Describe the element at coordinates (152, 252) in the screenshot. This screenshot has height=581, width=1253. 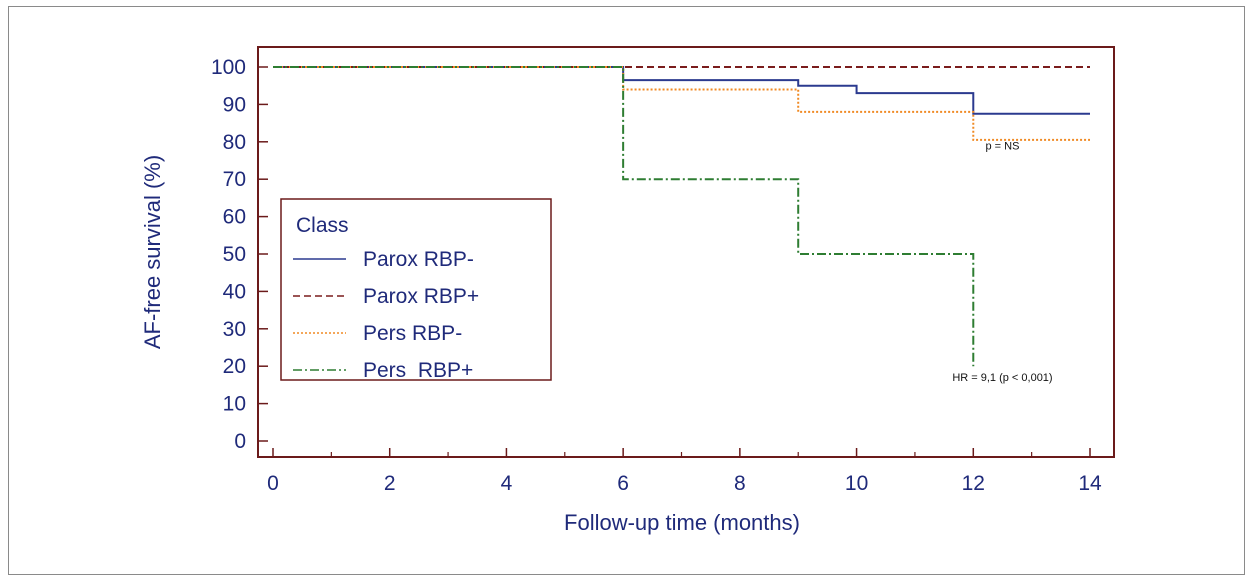
I see `y-axis-title: AF-free survival (%)` at that location.